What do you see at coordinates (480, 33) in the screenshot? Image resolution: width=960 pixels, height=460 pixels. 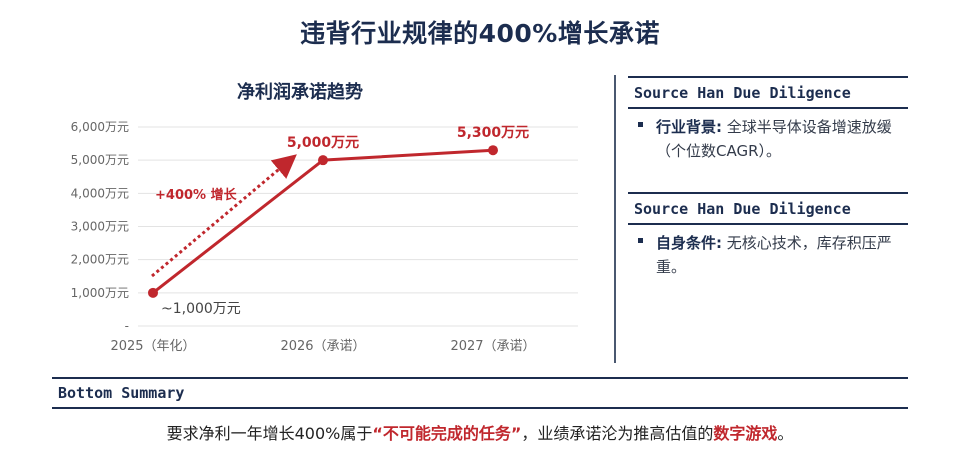 I see `page-title: 违背行业规律的400%增长承诺` at bounding box center [480, 33].